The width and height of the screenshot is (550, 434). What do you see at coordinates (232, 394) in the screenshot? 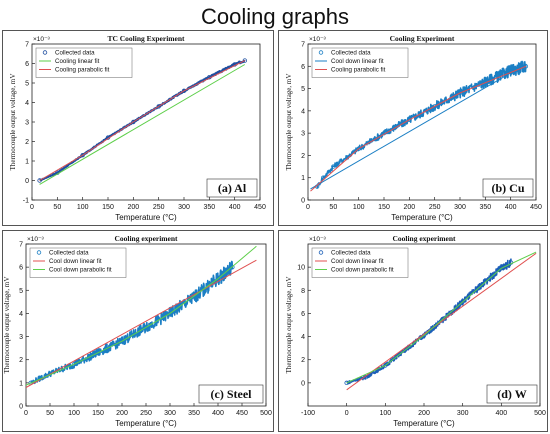
I see `panel-tag: (c) Steel` at bounding box center [232, 394].